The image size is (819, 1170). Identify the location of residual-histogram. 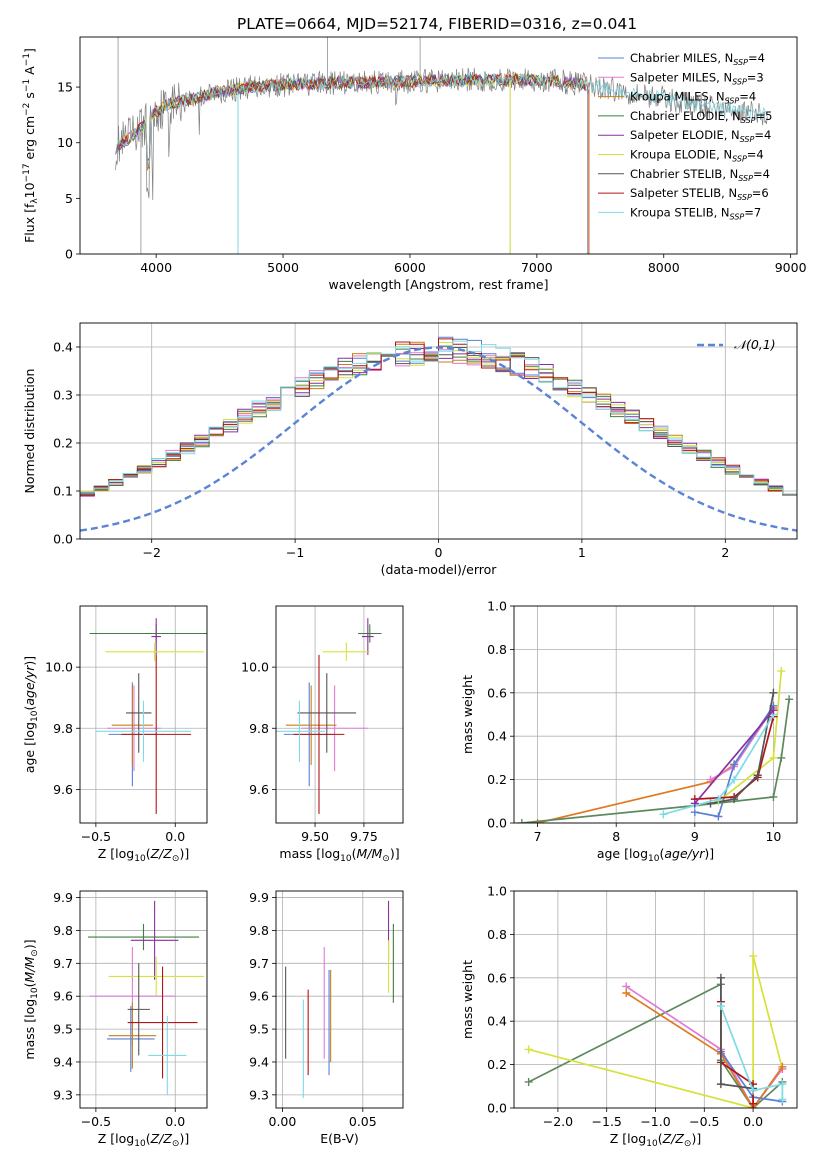
(438, 421).